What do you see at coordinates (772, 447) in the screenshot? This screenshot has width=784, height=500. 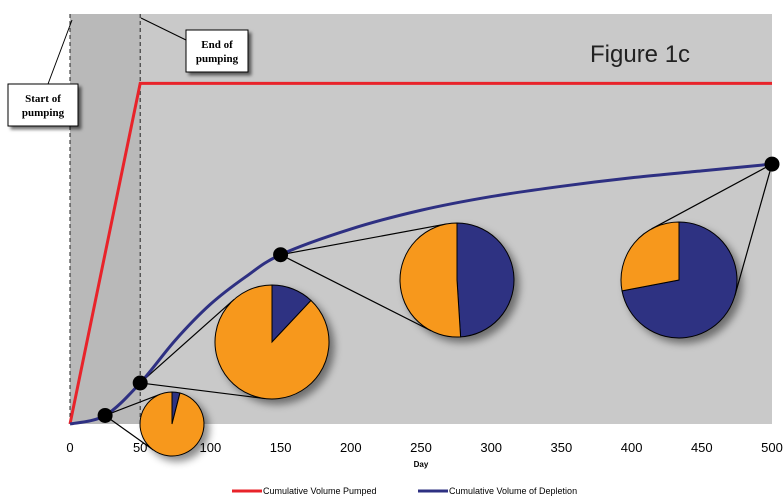 I see `x-tick-label: 500` at bounding box center [772, 447].